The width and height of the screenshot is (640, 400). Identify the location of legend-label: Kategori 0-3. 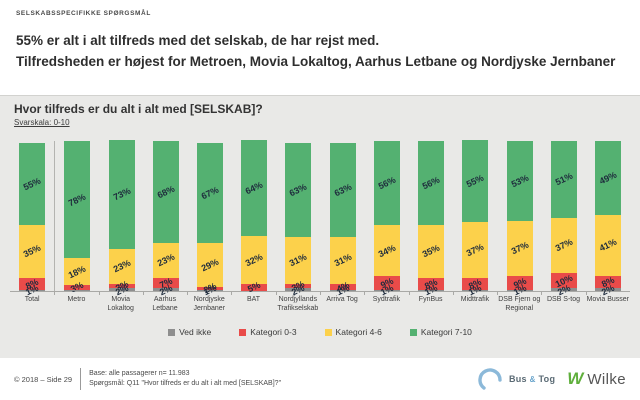
(273, 332).